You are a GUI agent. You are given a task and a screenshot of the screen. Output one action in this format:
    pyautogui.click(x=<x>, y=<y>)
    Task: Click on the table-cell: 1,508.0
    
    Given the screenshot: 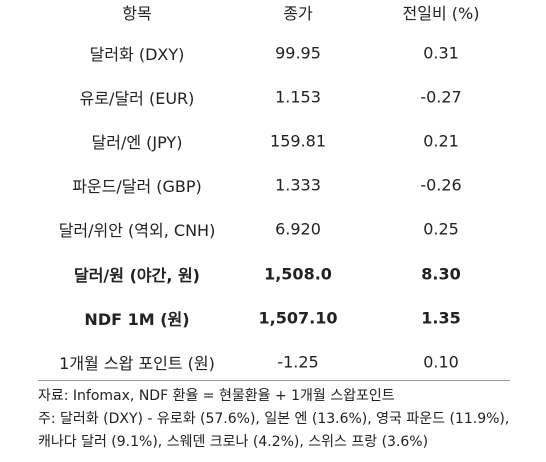 What is the action you would take?
    pyautogui.click(x=298, y=273)
    